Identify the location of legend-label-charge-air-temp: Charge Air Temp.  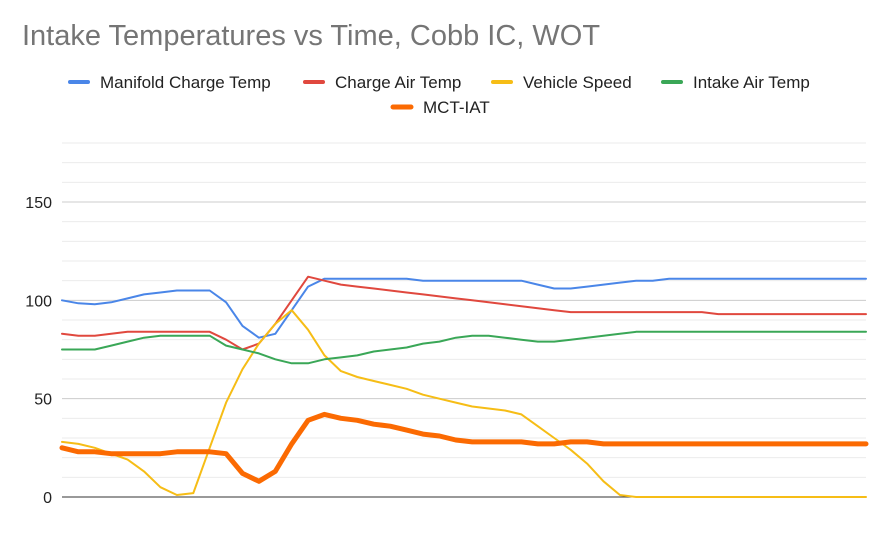
(398, 82).